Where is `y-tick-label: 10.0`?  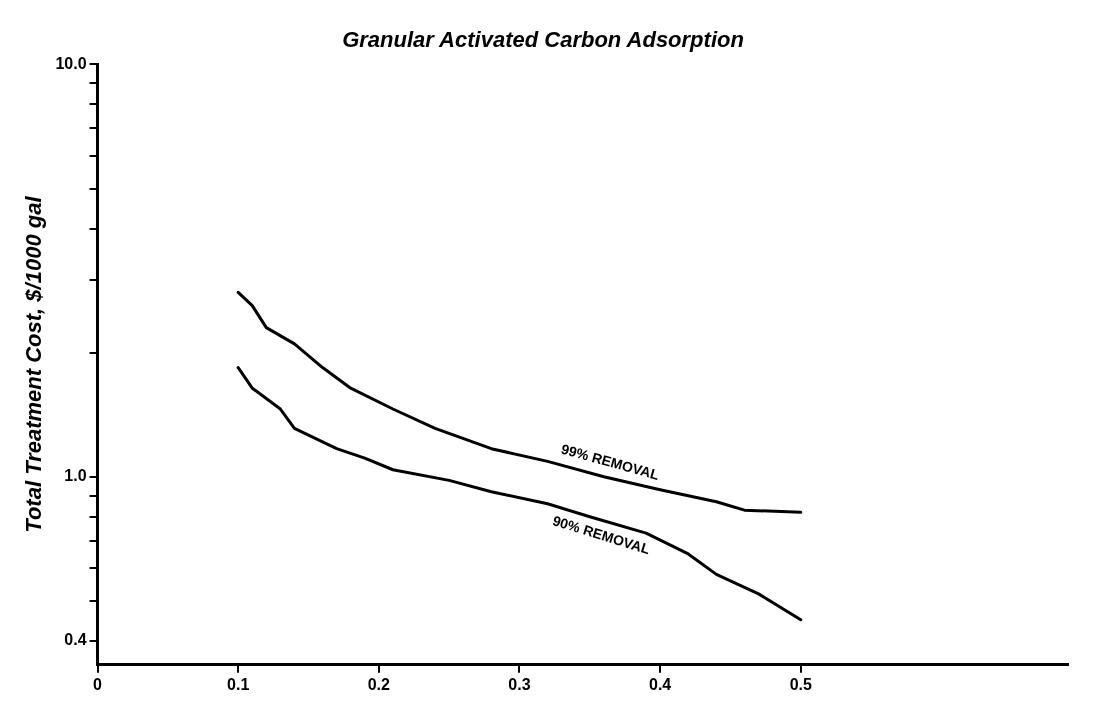 y-tick-label: 10.0 is located at coordinates (71, 63).